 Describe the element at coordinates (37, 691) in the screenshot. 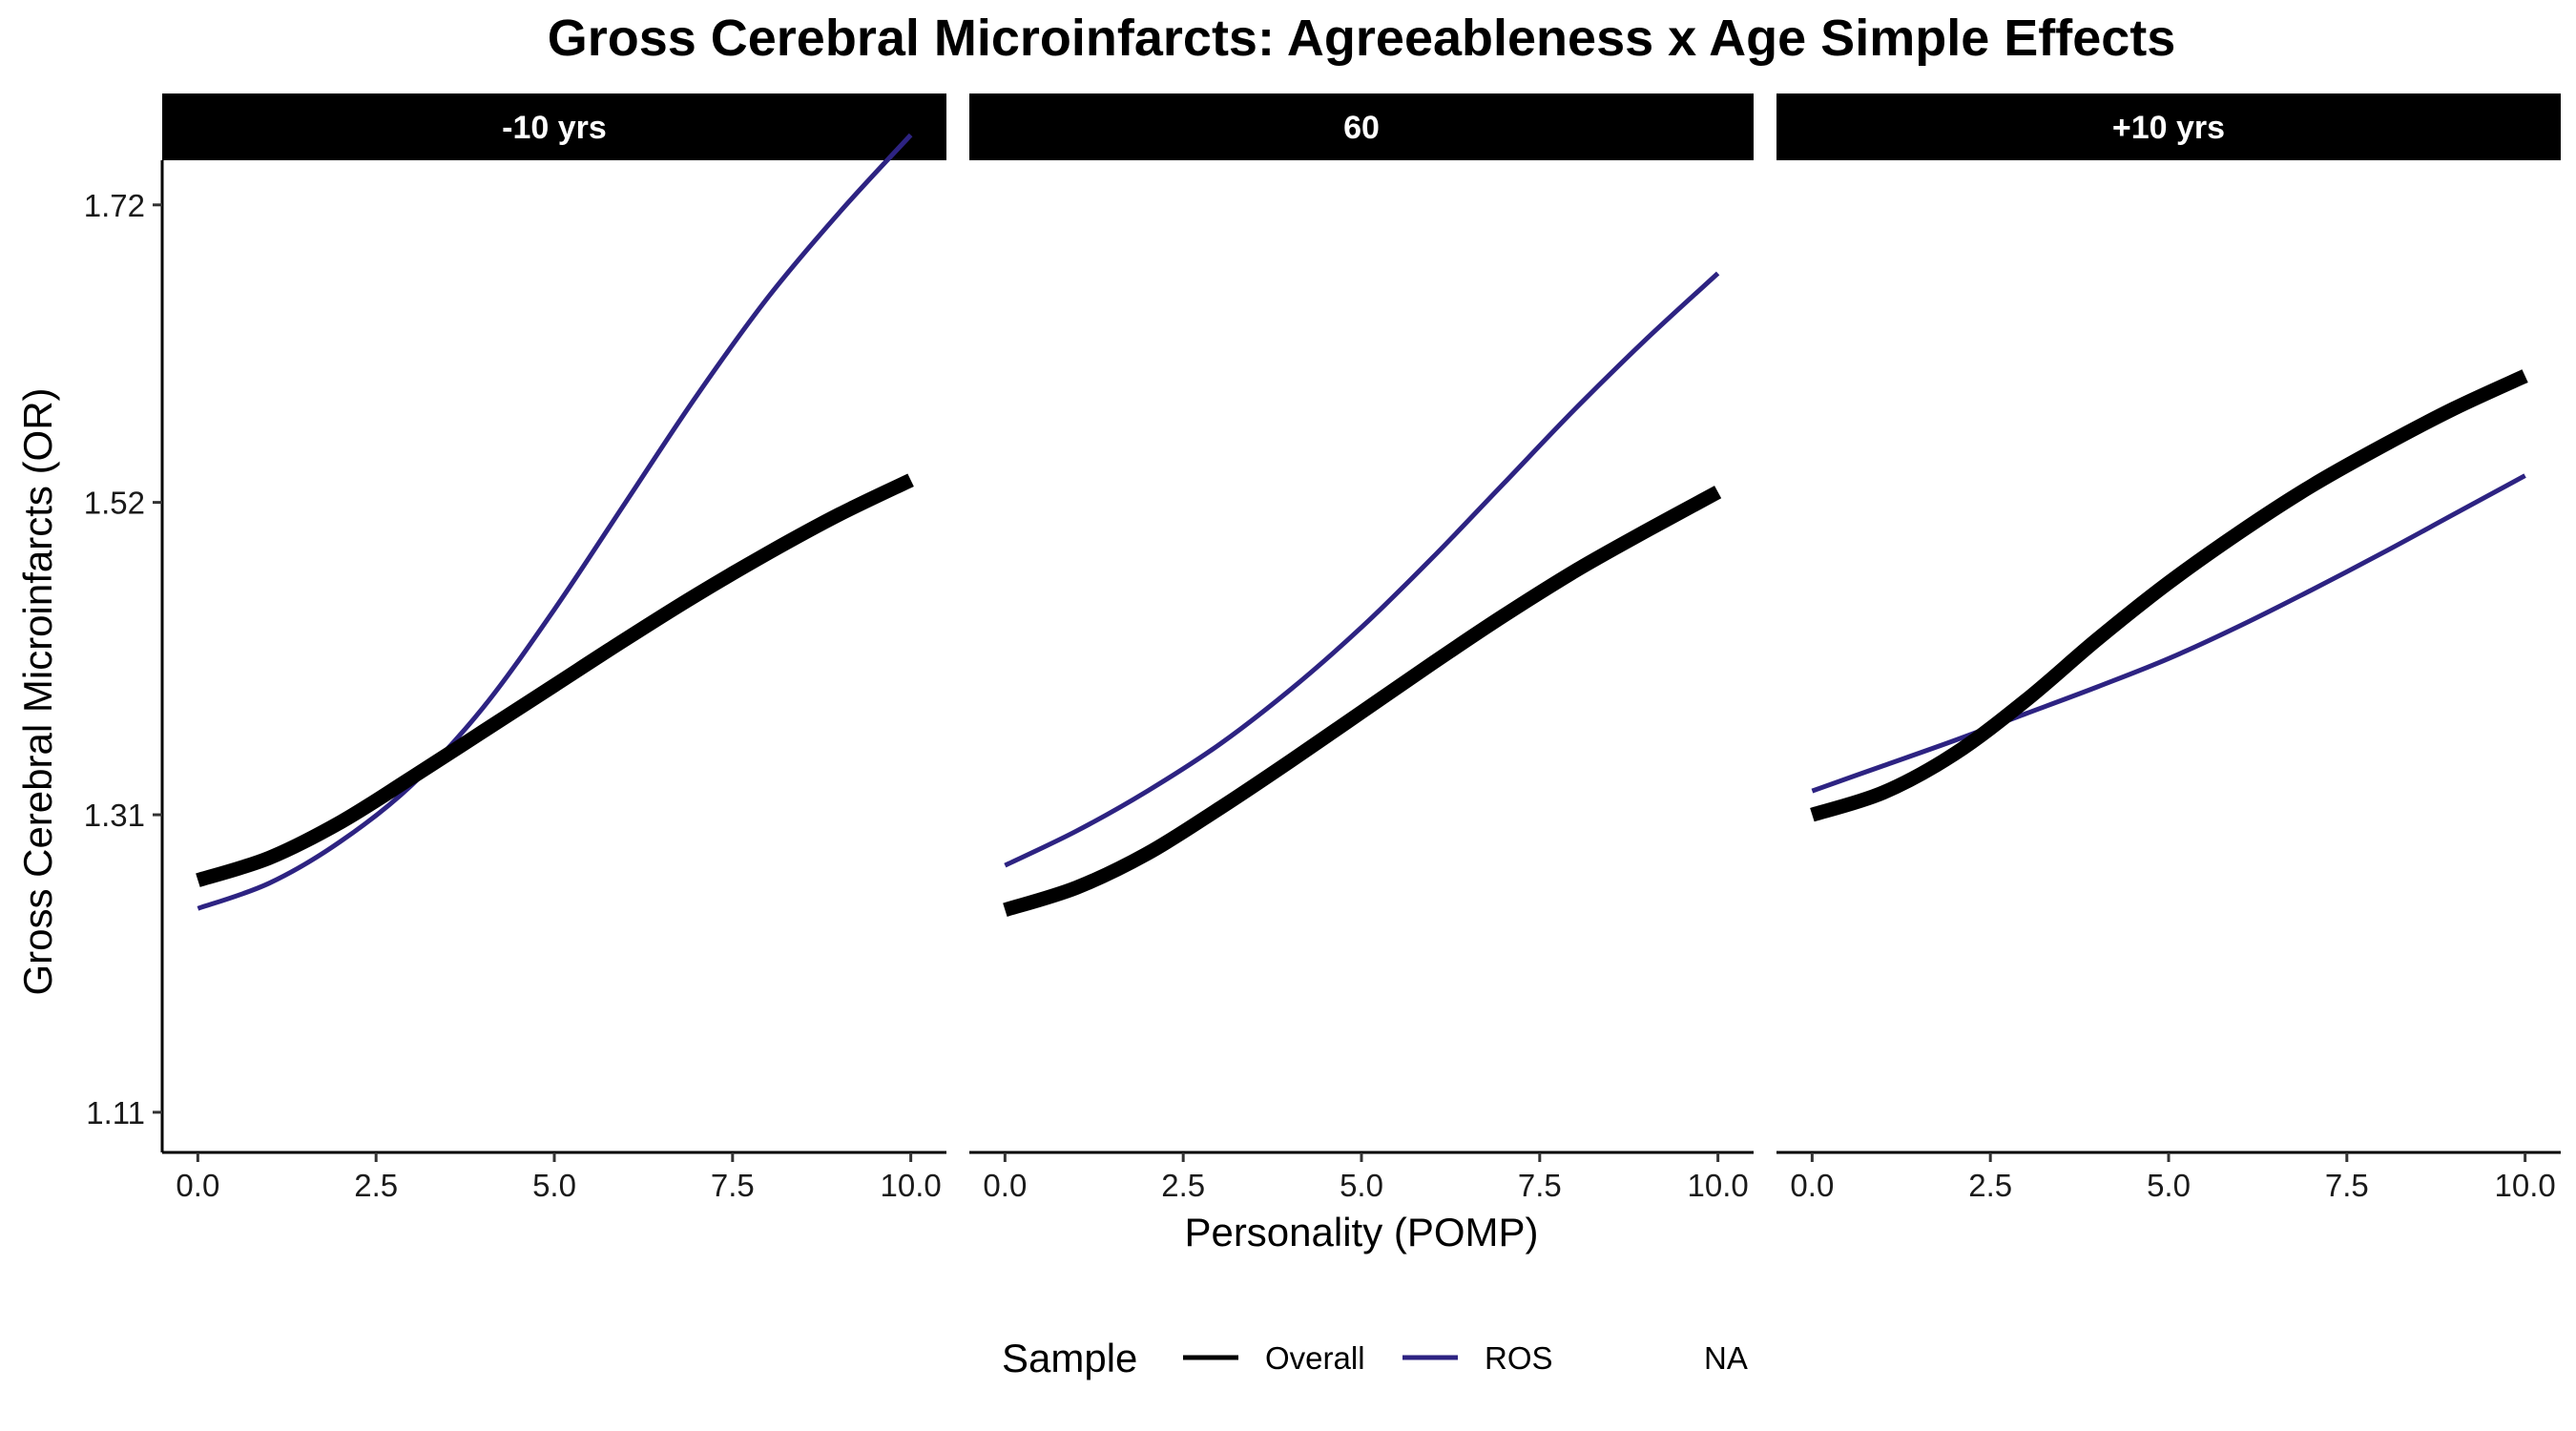

I see `y-axis-title: Gross Cerebral Microinfarcts (OR)` at that location.